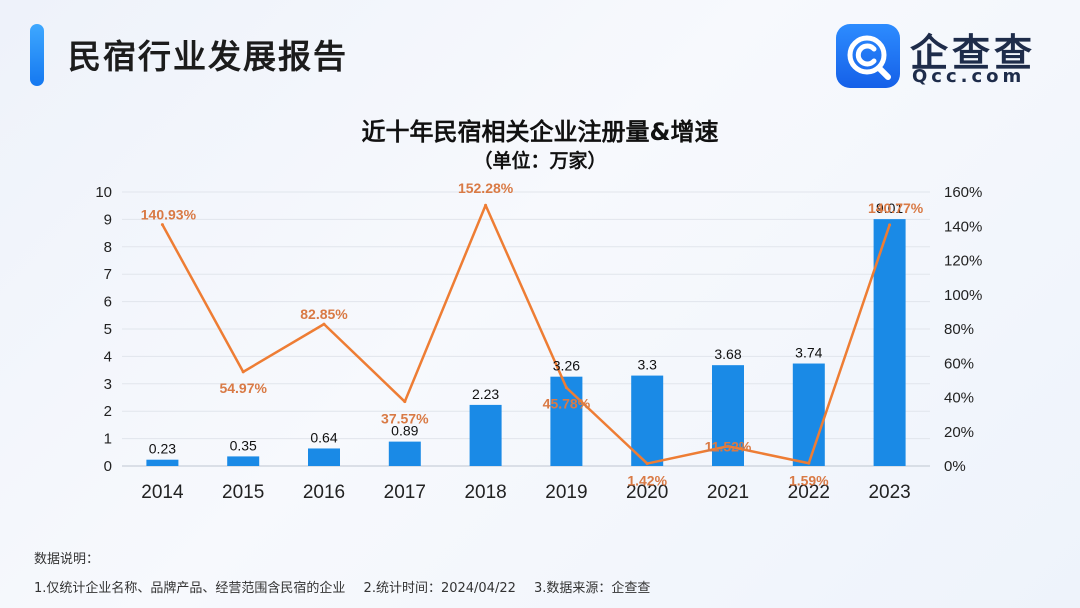 The width and height of the screenshot is (1080, 608). What do you see at coordinates (540, 132) in the screenshot?
I see `chart-title: 近十年民宿相关企业注册量&增速` at bounding box center [540, 132].